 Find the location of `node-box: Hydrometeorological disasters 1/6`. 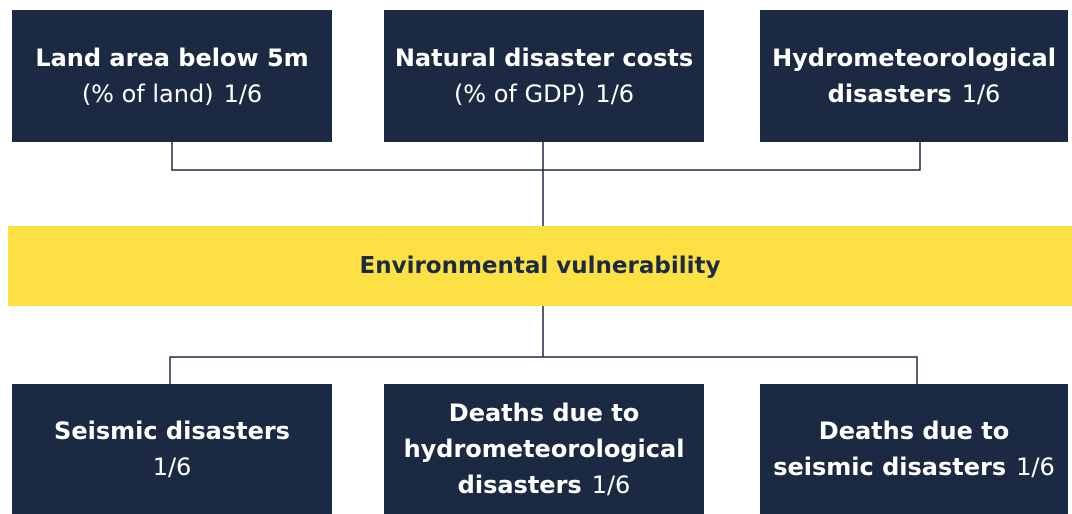

node-box: Hydrometeorological disasters 1/6 is located at coordinates (914, 76).